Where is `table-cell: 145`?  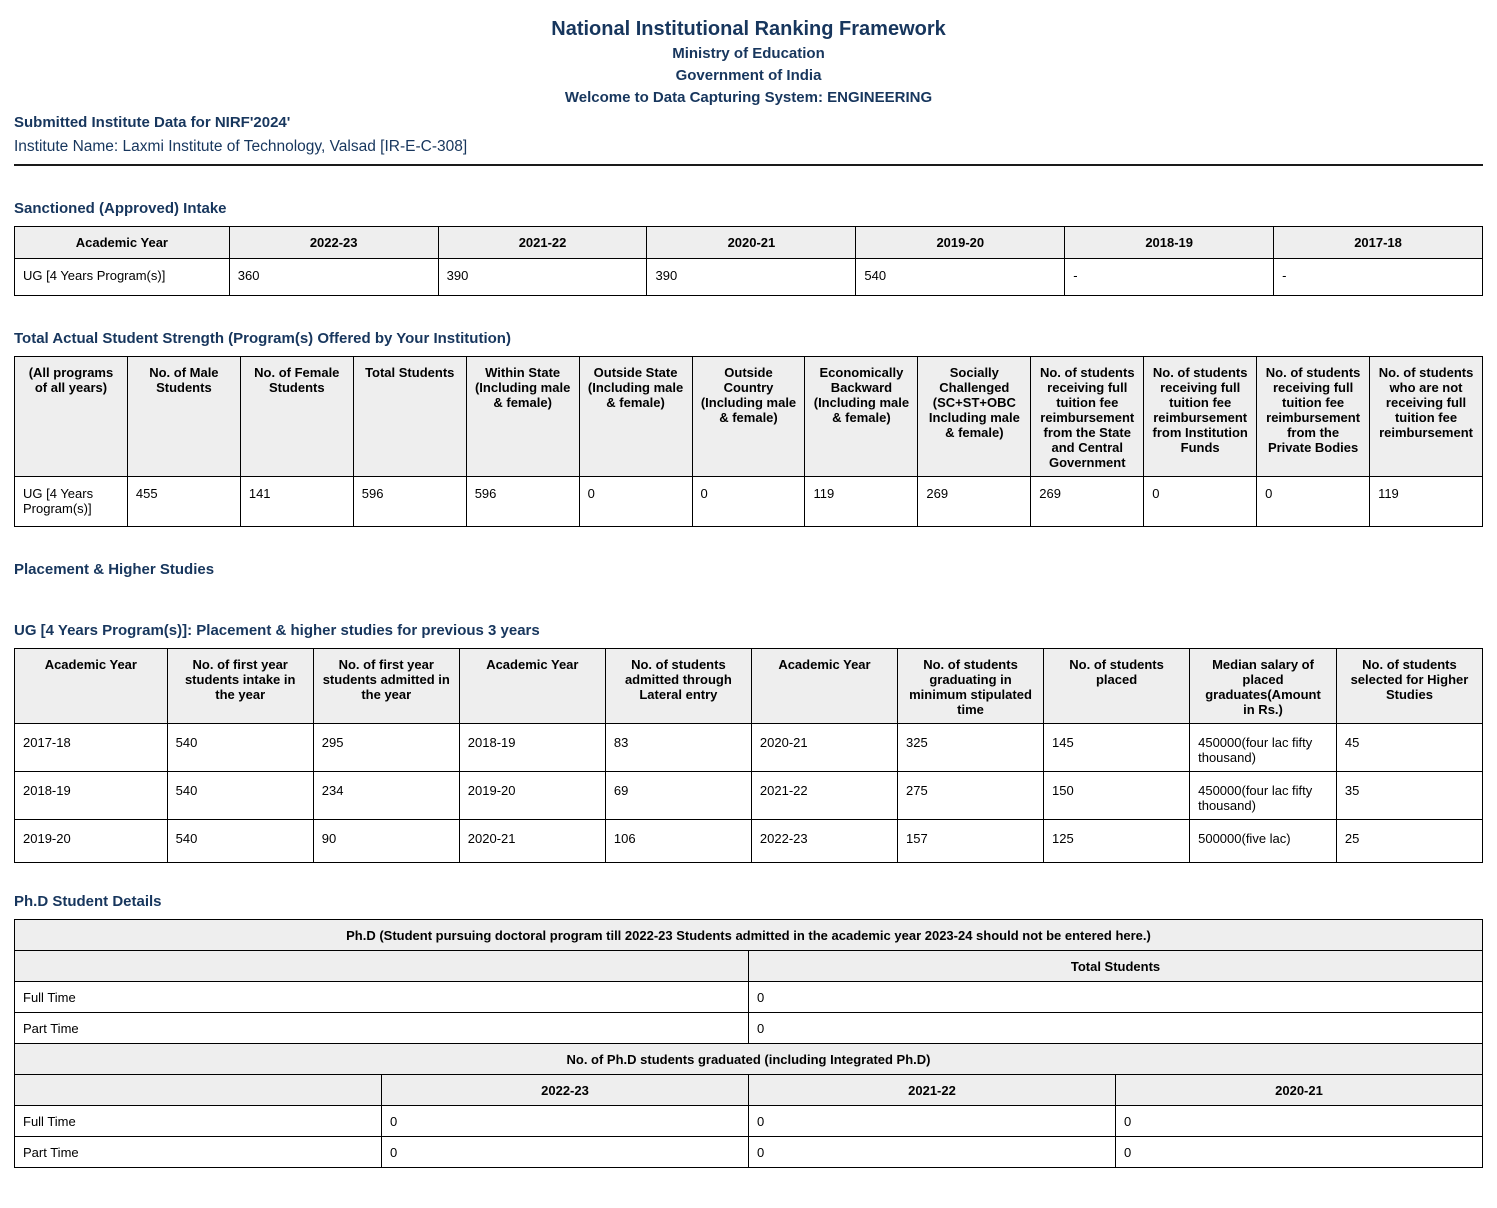 table-cell: 145 is located at coordinates (1117, 748).